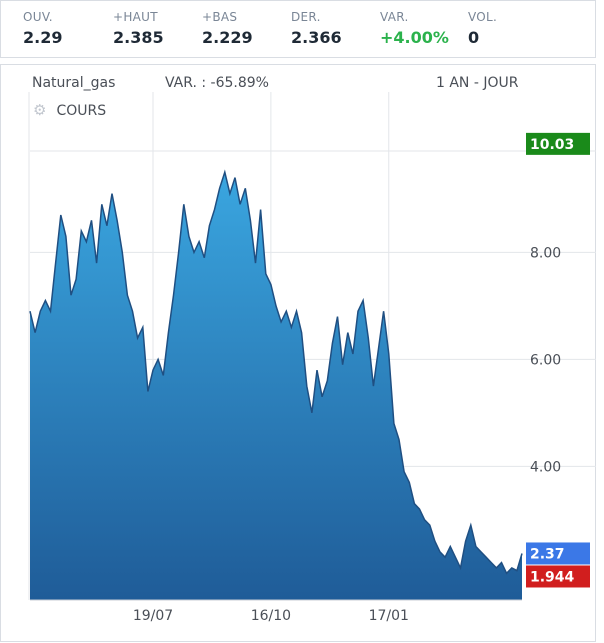 This screenshot has height=643, width=604. What do you see at coordinates (545, 360) in the screenshot?
I see `y-tick-label: 6.00` at bounding box center [545, 360].